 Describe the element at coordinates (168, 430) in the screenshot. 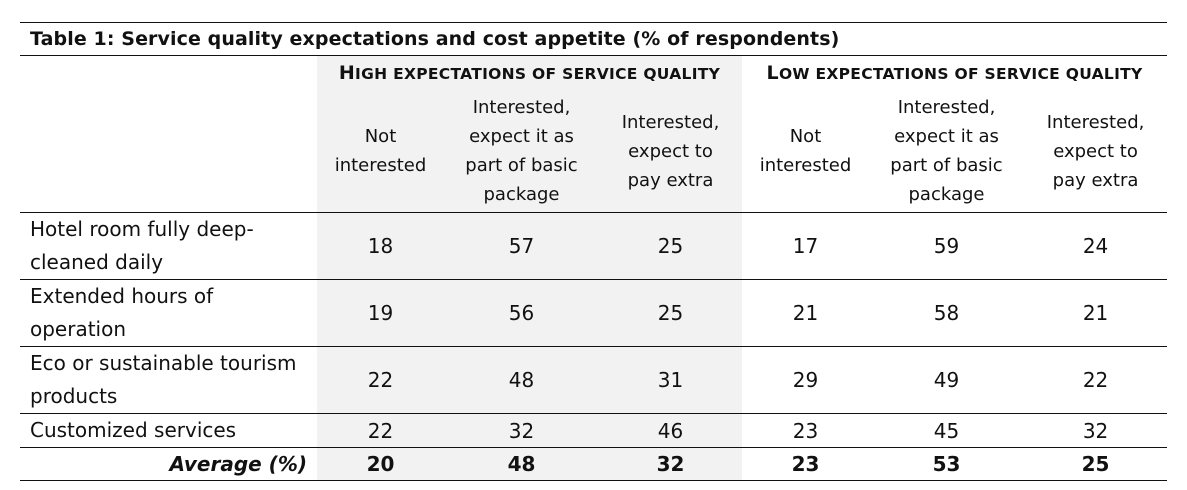

I see `row-label: Customized services` at that location.